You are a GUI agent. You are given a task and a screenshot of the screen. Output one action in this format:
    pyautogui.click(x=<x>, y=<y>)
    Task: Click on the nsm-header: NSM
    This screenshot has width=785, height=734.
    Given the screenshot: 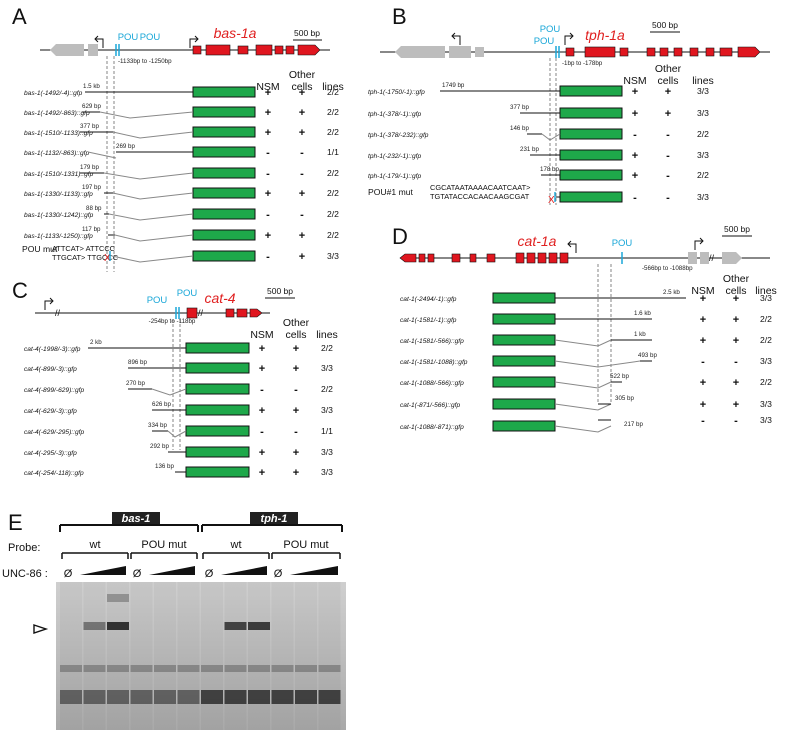 What is the action you would take?
    pyautogui.click(x=702, y=291)
    